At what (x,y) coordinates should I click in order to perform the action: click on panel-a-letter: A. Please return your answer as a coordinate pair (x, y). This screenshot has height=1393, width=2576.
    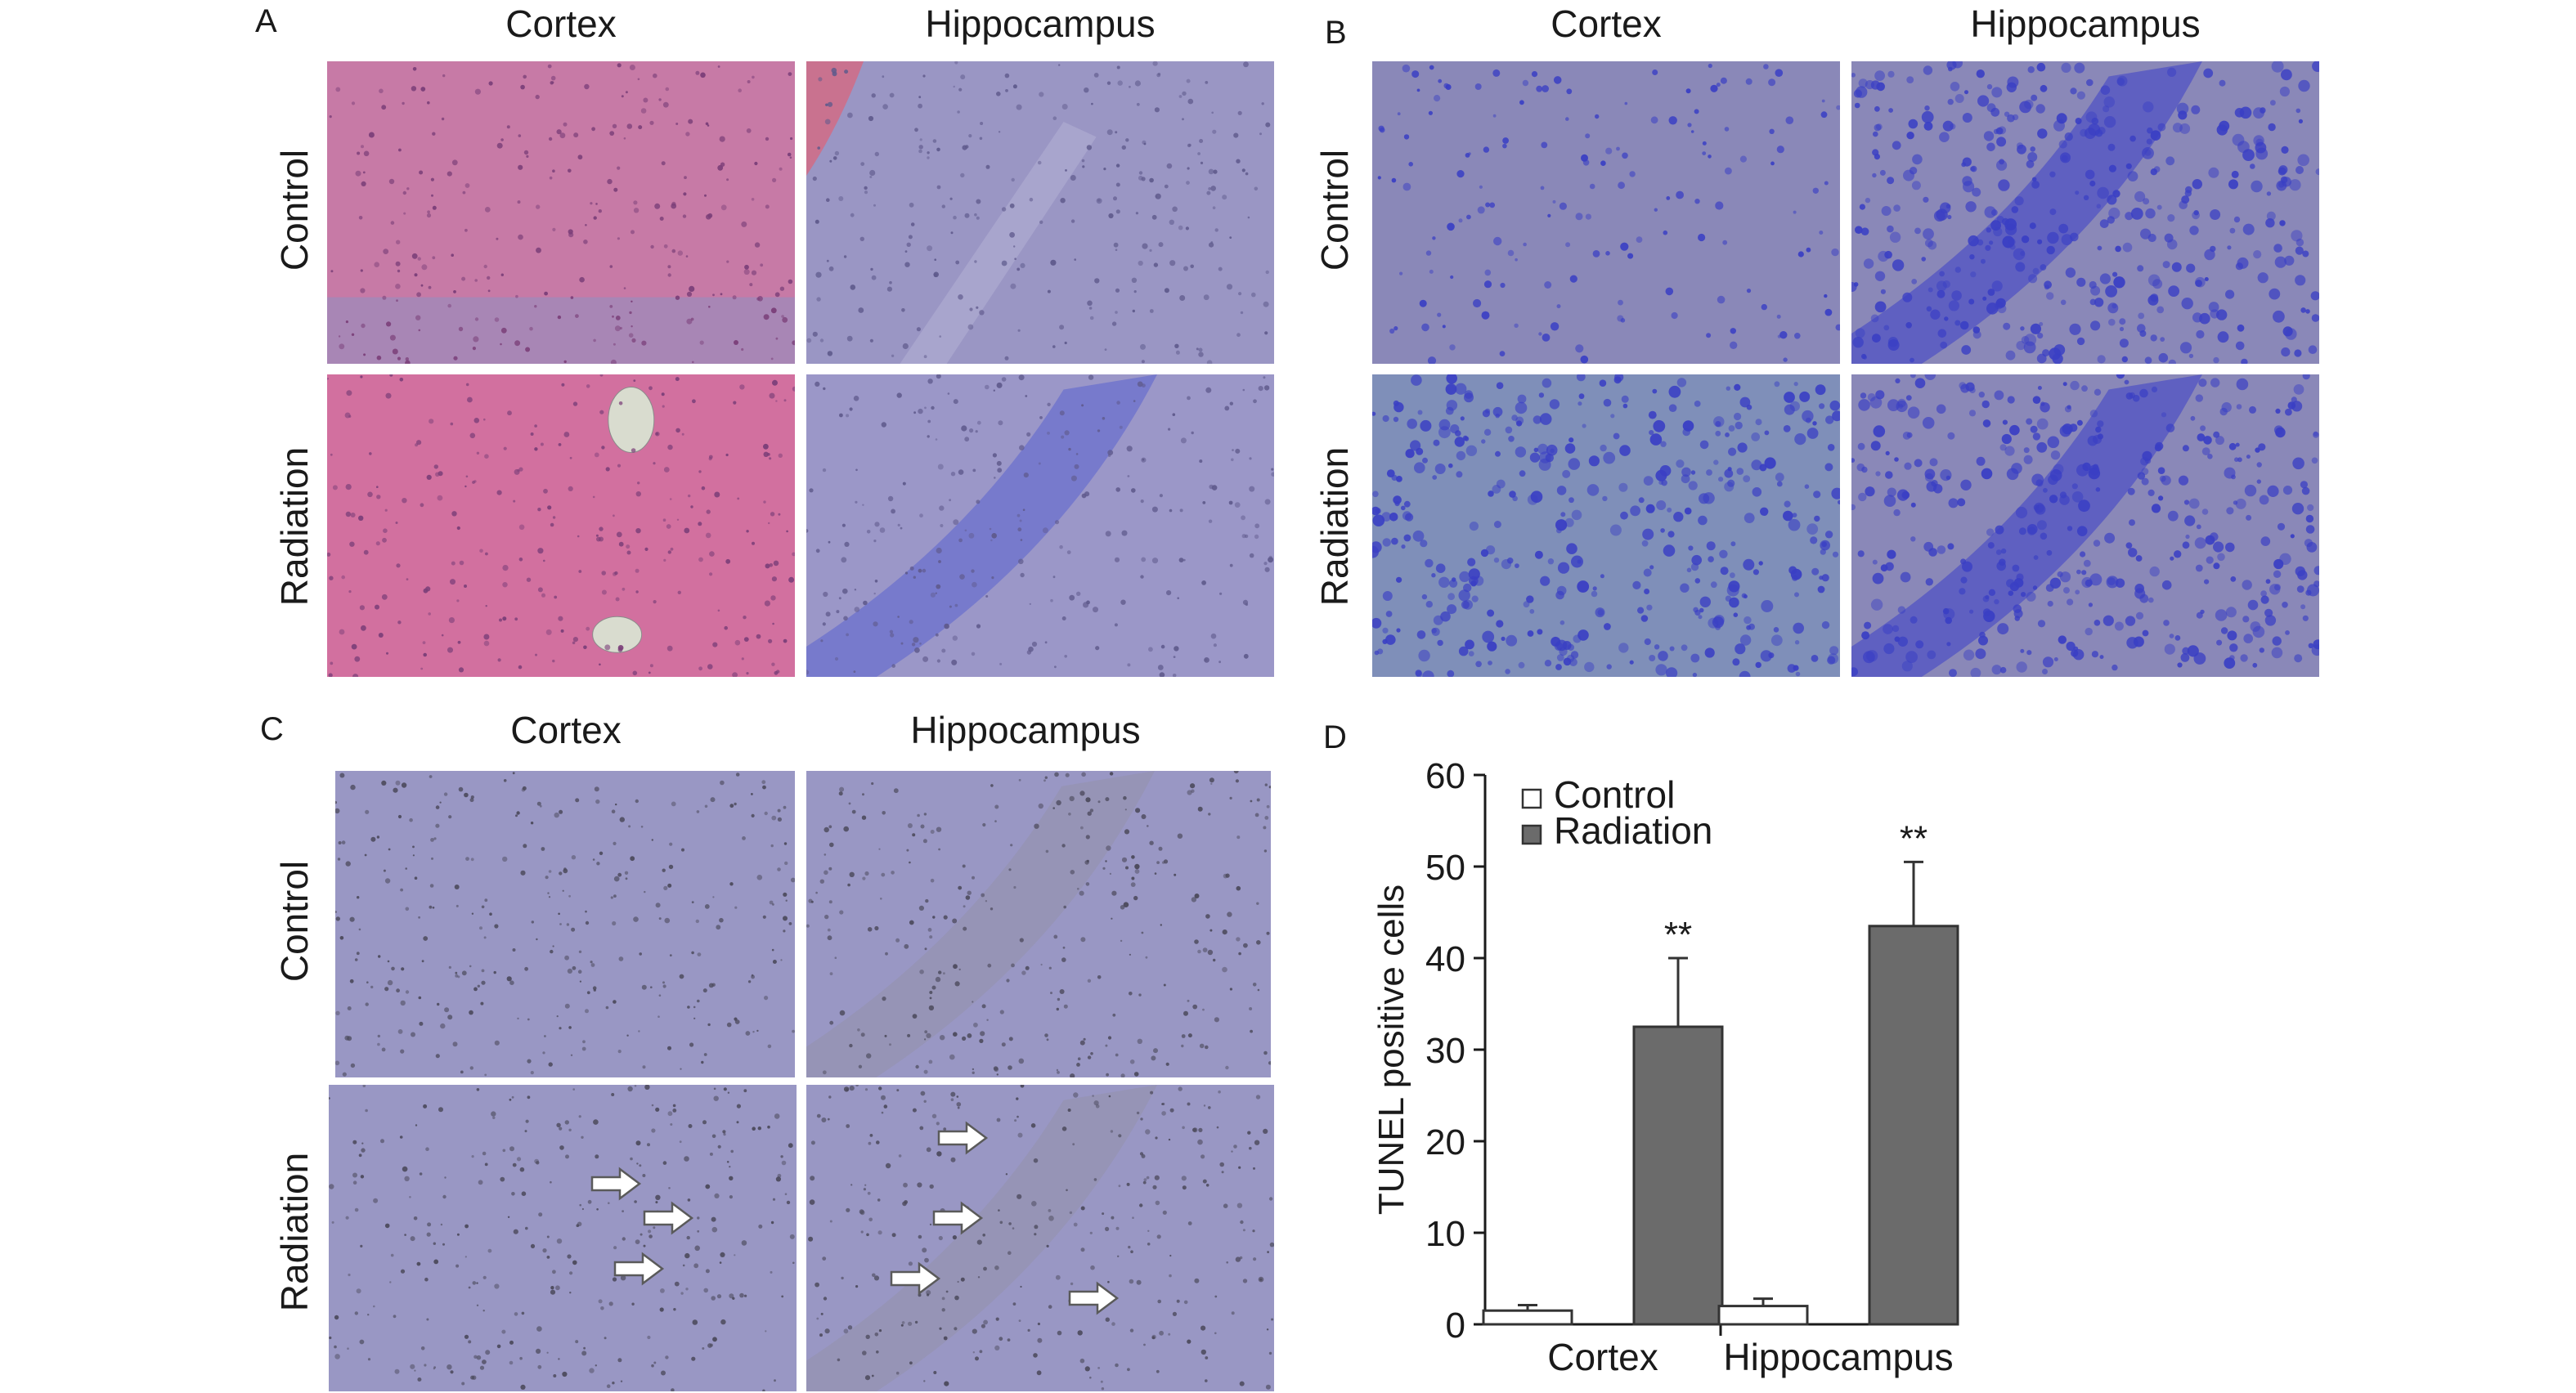
    Looking at the image, I should click on (266, 21).